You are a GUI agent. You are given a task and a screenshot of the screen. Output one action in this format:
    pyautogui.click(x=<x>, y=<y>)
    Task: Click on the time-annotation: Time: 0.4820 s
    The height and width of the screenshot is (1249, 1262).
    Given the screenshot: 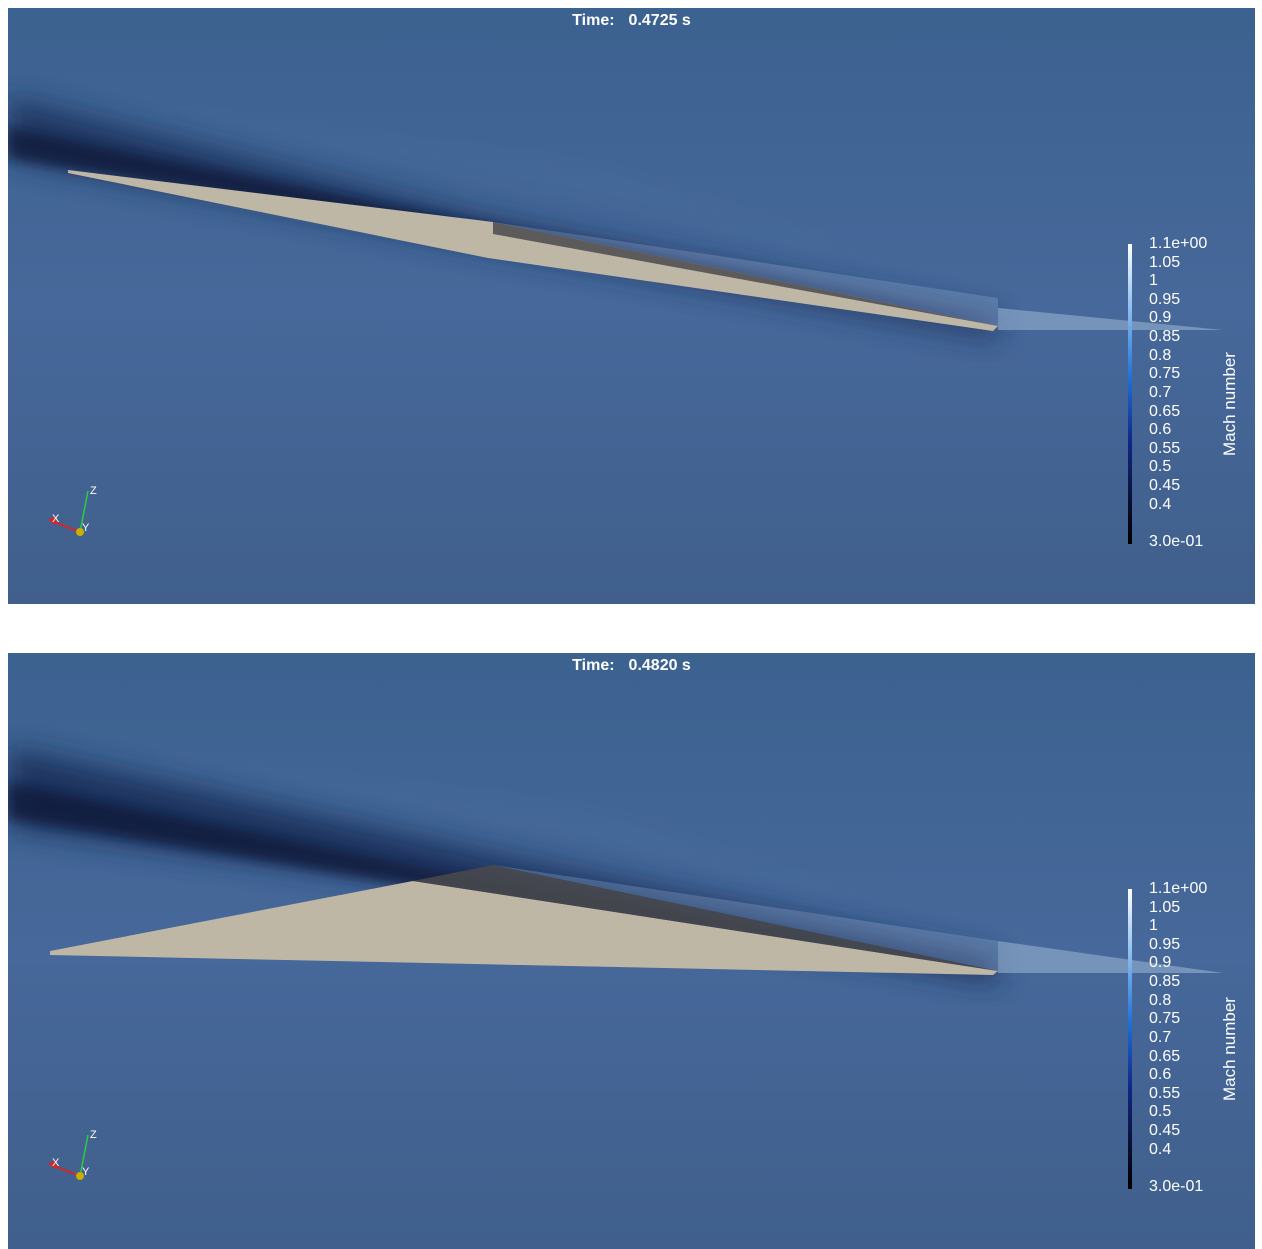 What is the action you would take?
    pyautogui.click(x=631, y=666)
    